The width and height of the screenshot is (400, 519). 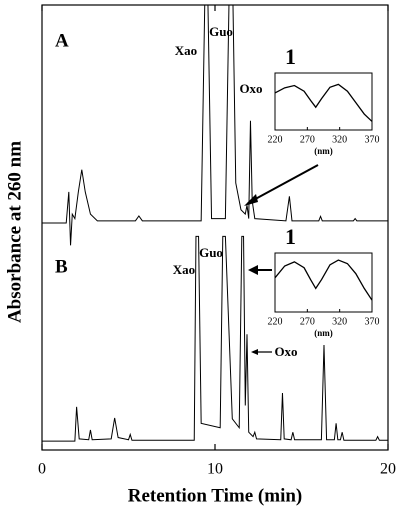 What do you see at coordinates (61, 266) in the screenshot?
I see `panel-label: B` at bounding box center [61, 266].